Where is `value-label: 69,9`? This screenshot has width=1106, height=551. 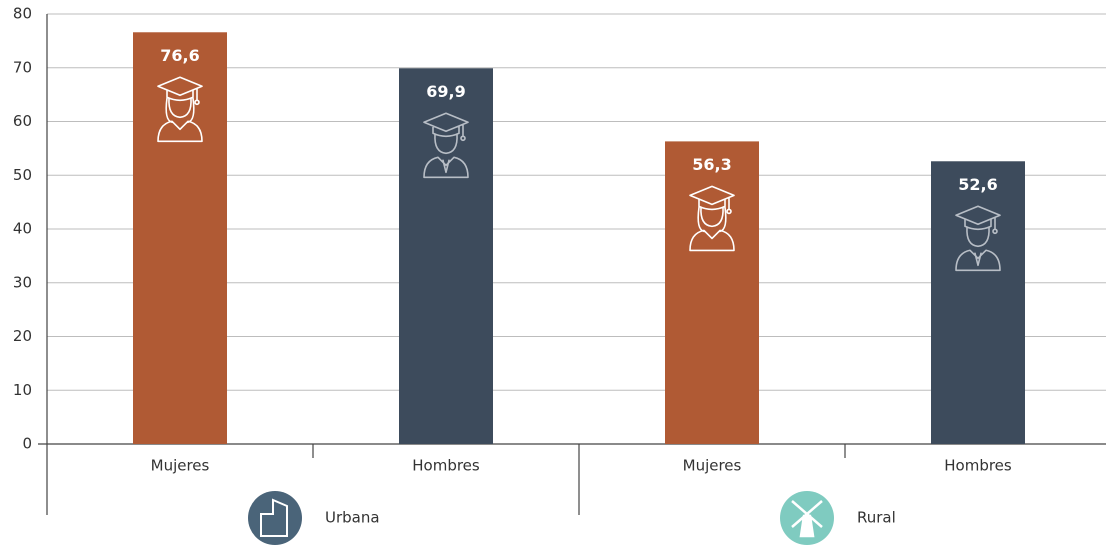
value-label: 69,9 is located at coordinates (445, 91).